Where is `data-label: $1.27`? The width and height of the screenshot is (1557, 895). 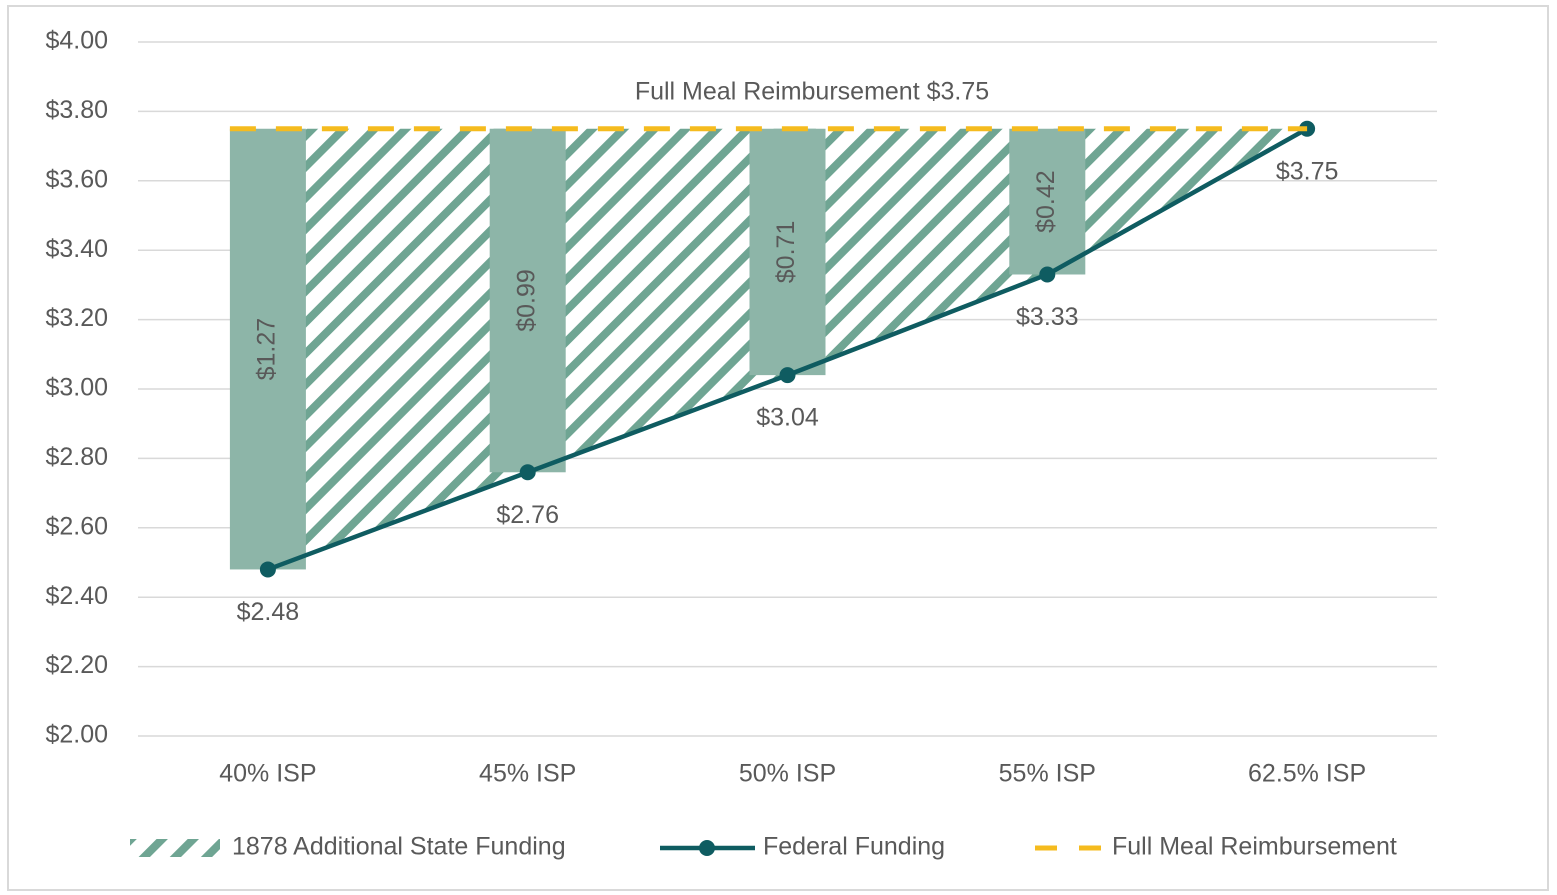 data-label: $1.27 is located at coordinates (267, 349).